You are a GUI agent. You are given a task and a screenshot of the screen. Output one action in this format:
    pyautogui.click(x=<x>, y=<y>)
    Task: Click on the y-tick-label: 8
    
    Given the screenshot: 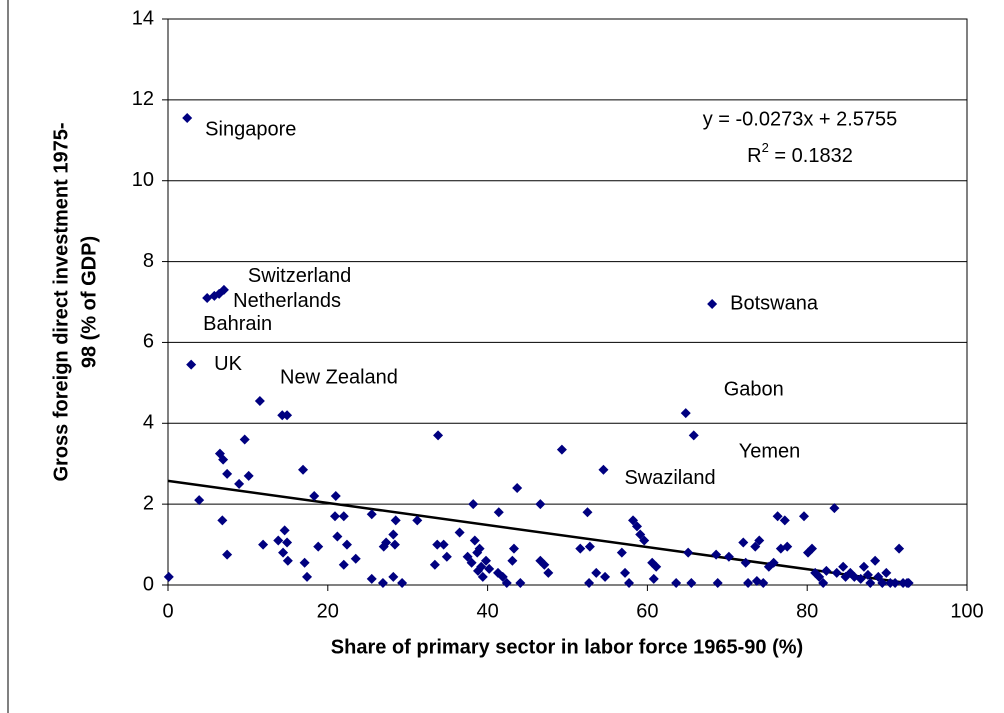 What is the action you would take?
    pyautogui.click(x=148, y=261)
    